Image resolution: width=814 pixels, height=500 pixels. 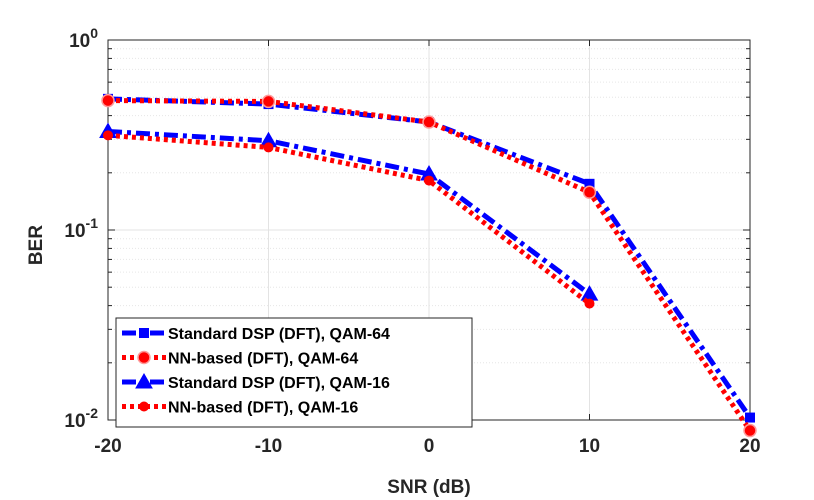 I want to click on legend-item: Standard DSP (DFT), QAM-16, so click(x=256, y=382).